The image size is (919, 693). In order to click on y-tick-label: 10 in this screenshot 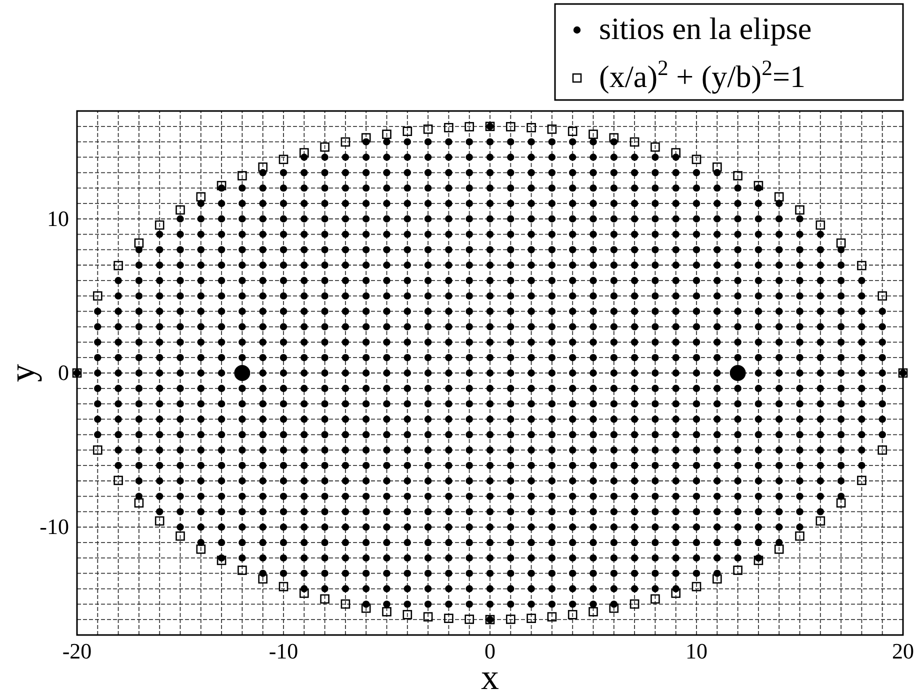, I will do `click(58, 218)`.